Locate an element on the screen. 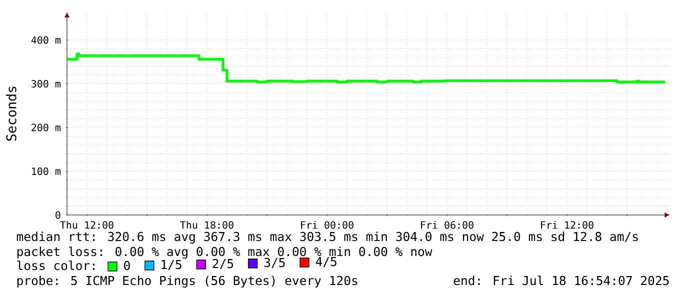 Image resolution: width=697 pixels, height=297 pixels. legend-title: loss color: is located at coordinates (56, 265).